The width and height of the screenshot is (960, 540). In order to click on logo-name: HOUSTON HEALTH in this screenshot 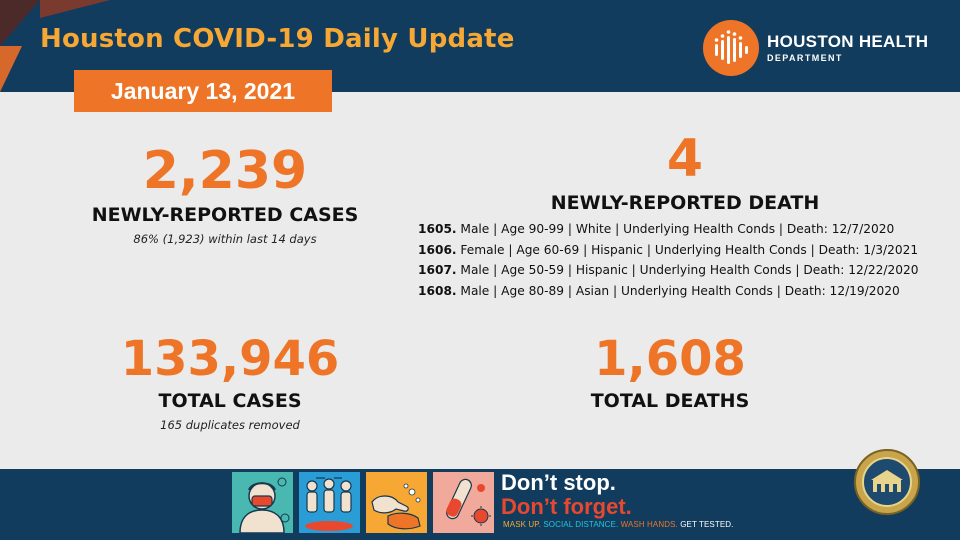, I will do `click(848, 41)`.